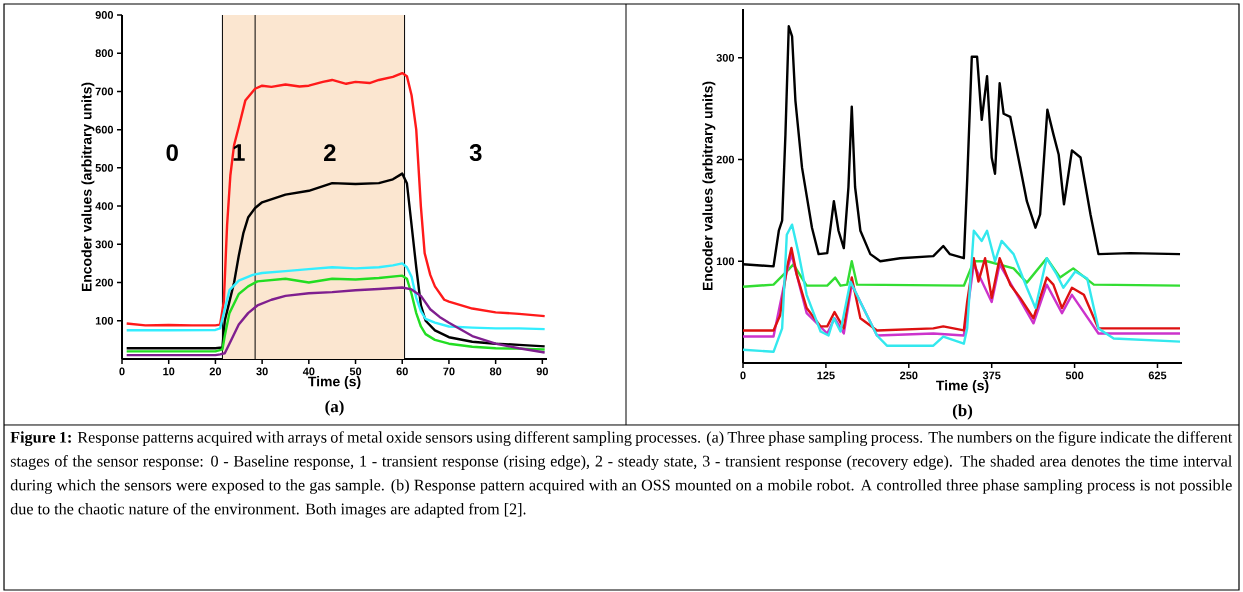 This screenshot has width=1243, height=592. I want to click on x-tick-label: 625, so click(1157, 375).